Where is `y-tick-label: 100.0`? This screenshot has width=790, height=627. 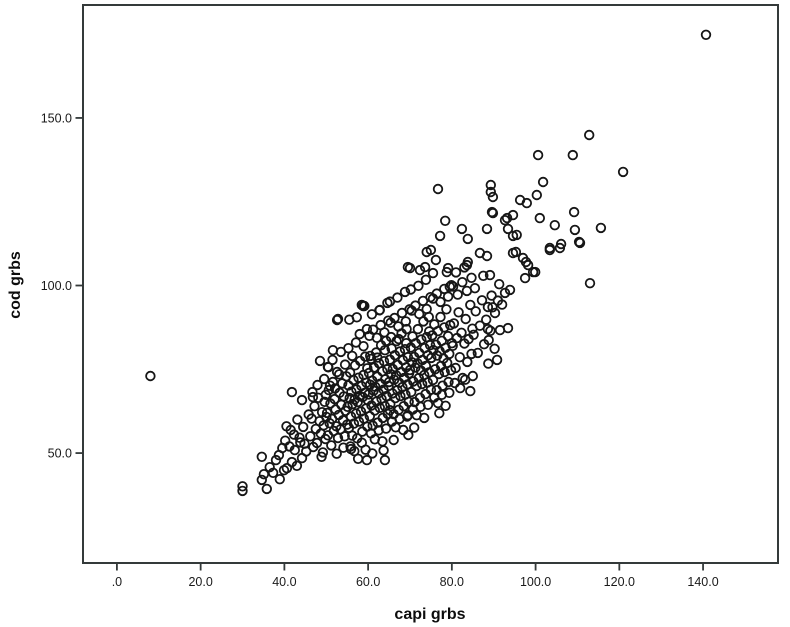
y-tick-label: 100.0 is located at coordinates (56, 286).